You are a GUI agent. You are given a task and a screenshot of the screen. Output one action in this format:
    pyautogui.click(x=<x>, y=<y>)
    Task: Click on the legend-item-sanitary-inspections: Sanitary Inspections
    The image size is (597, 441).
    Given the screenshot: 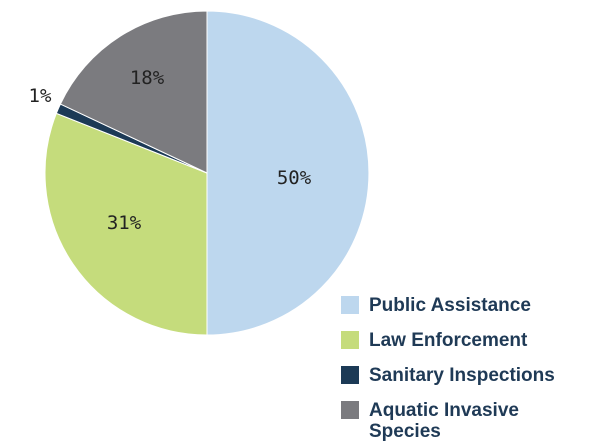 What is the action you would take?
    pyautogui.click(x=448, y=375)
    